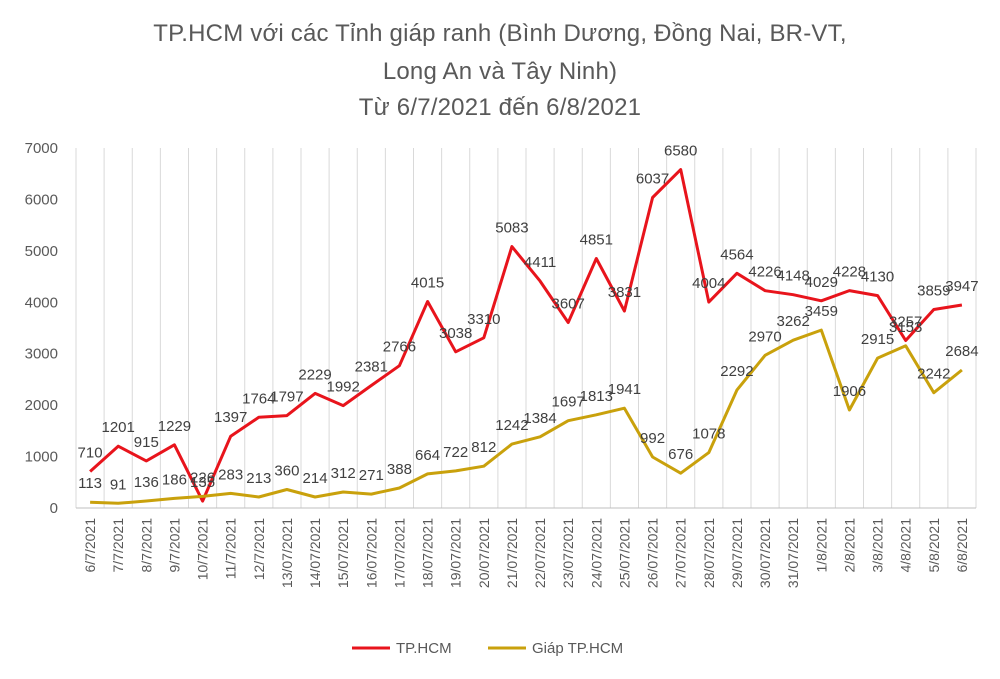 The height and width of the screenshot is (679, 1000). What do you see at coordinates (174, 479) in the screenshot?
I see `data-label: 186` at bounding box center [174, 479].